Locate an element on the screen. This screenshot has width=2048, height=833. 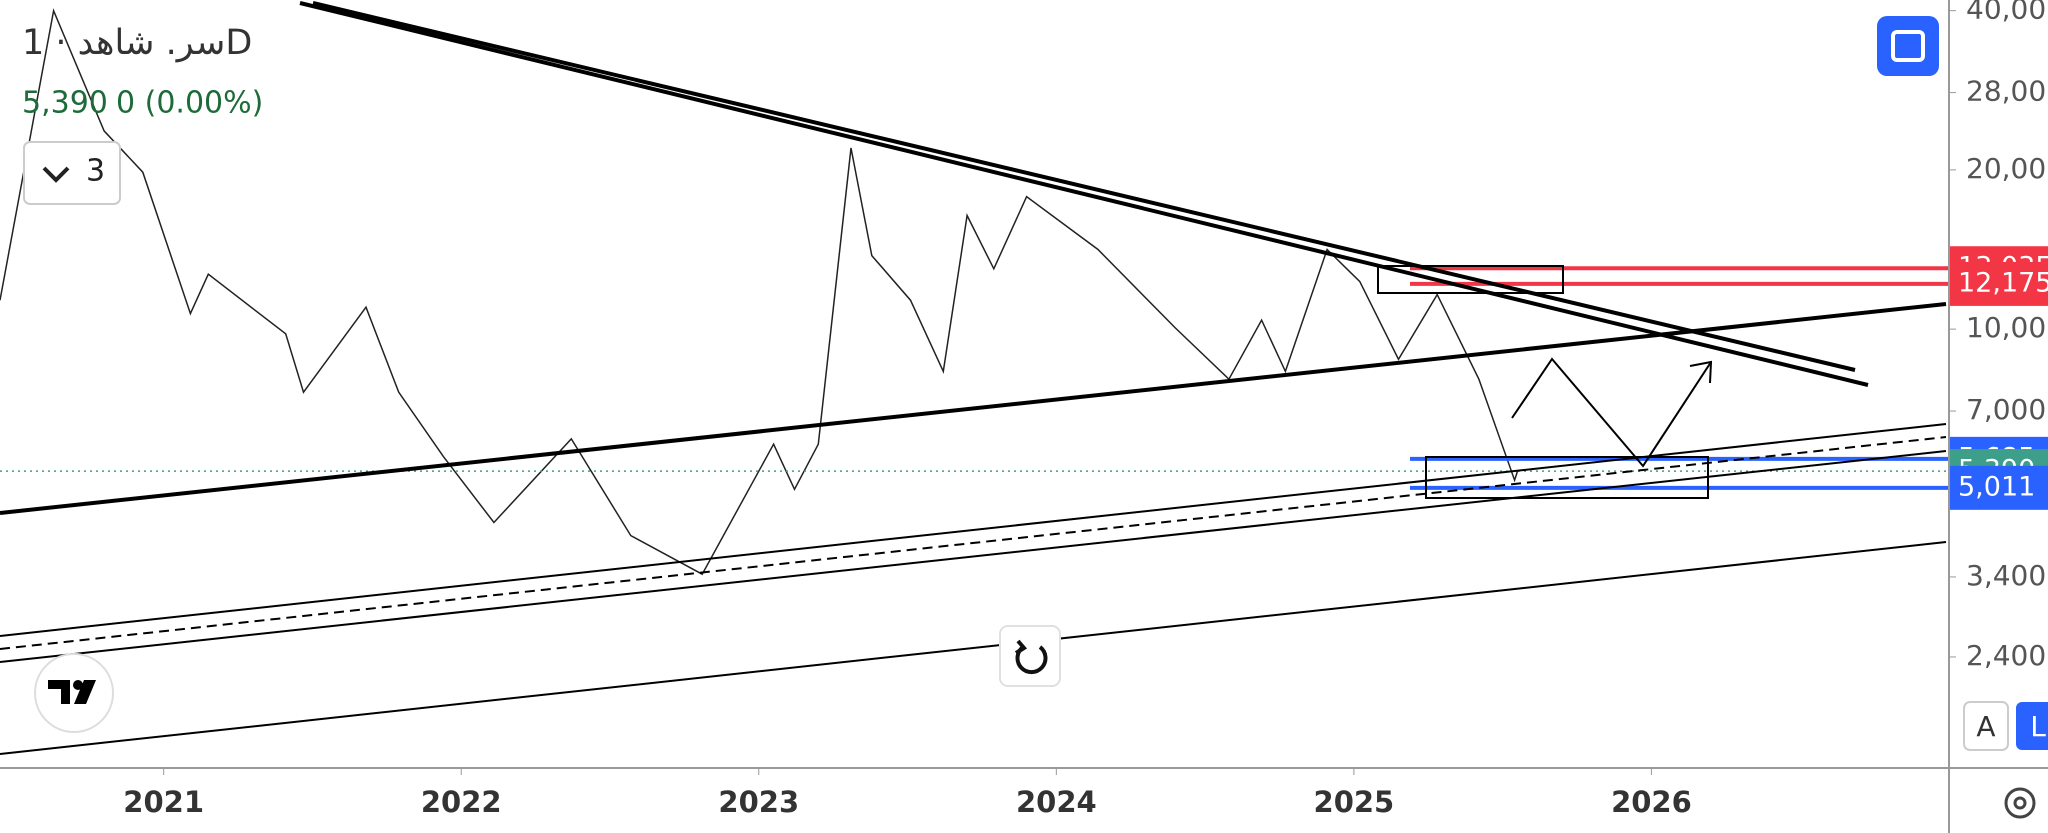
last-price: 5,390 is located at coordinates (65, 103).